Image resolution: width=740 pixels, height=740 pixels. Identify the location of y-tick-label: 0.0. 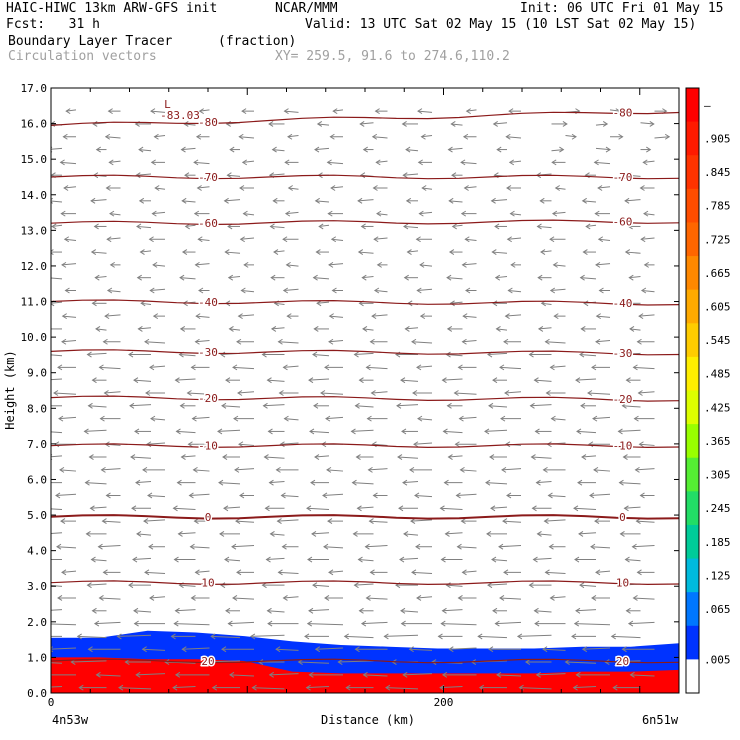
(37, 693).